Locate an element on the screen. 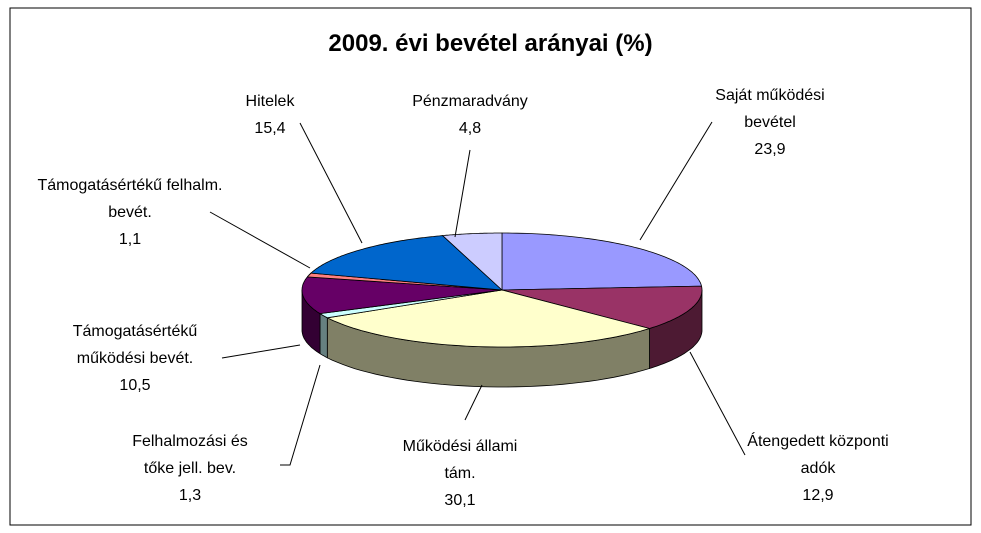  data-label: Működési állami tám. 30,1 is located at coordinates (460, 473).